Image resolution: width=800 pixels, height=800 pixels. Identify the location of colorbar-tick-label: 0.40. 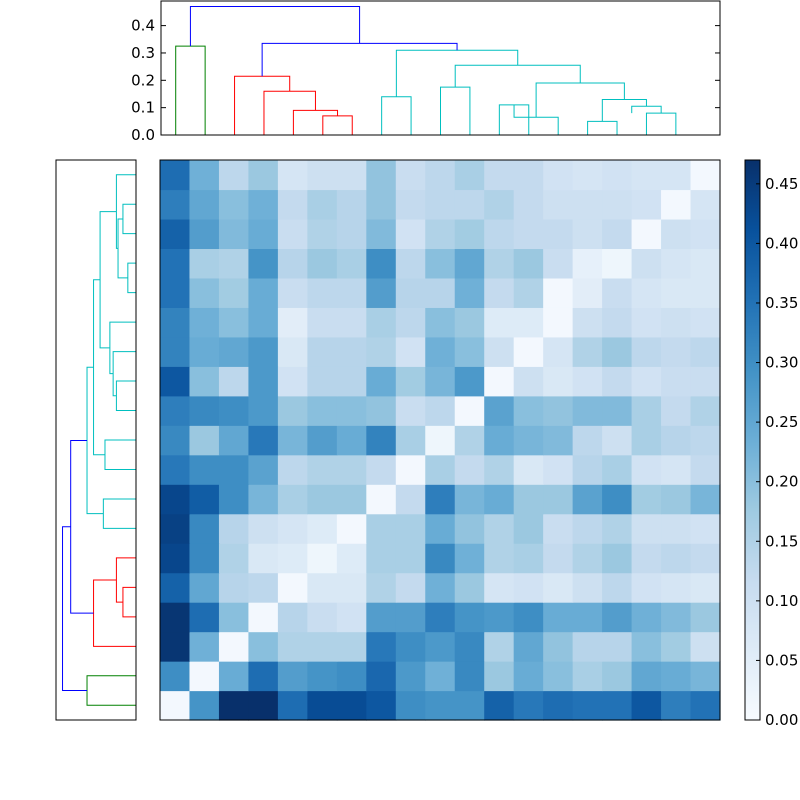
(781, 243).